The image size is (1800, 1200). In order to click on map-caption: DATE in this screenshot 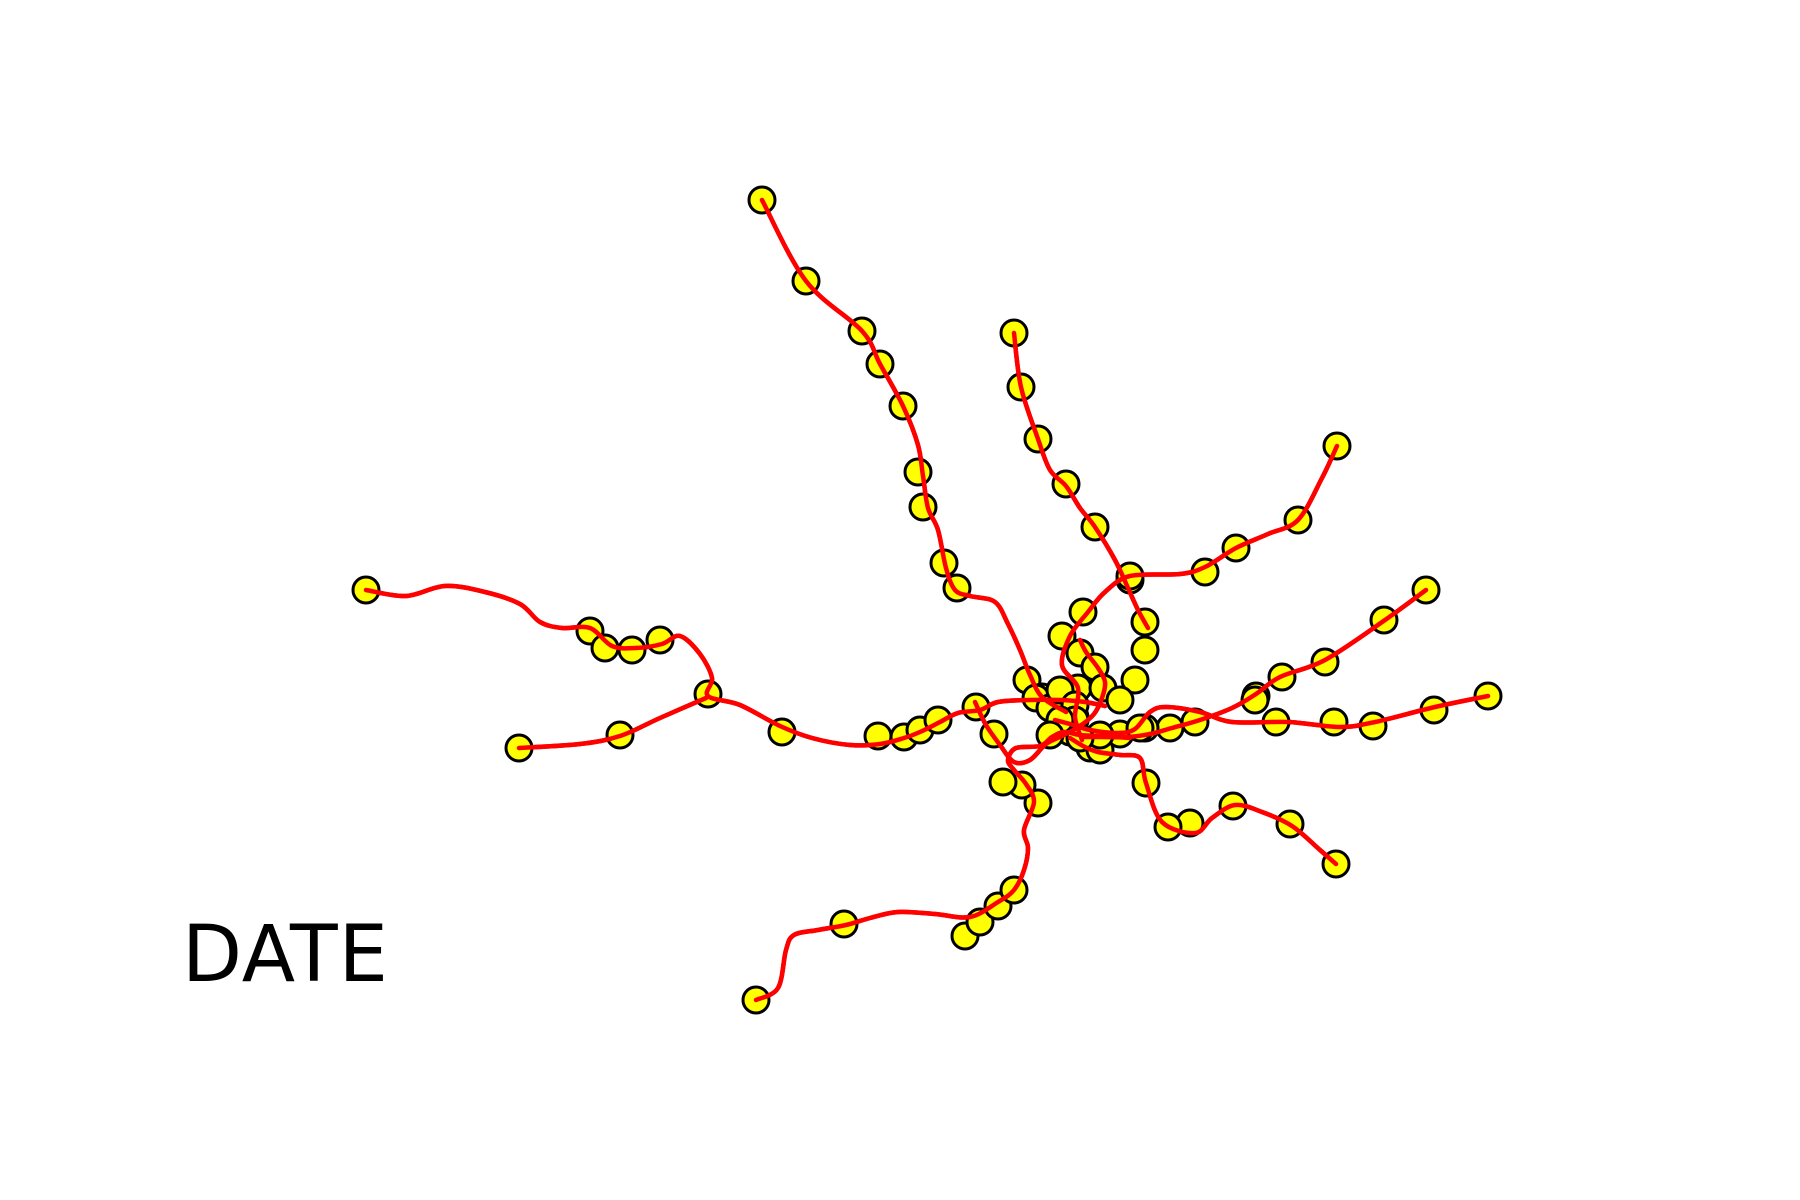, I will do `click(285, 955)`.